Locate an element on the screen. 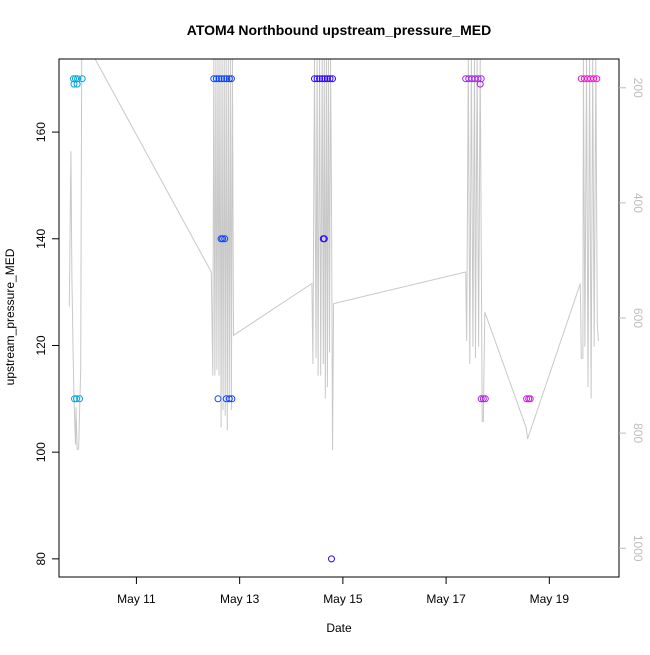  x-tick-label: May 11 is located at coordinates (136, 599).